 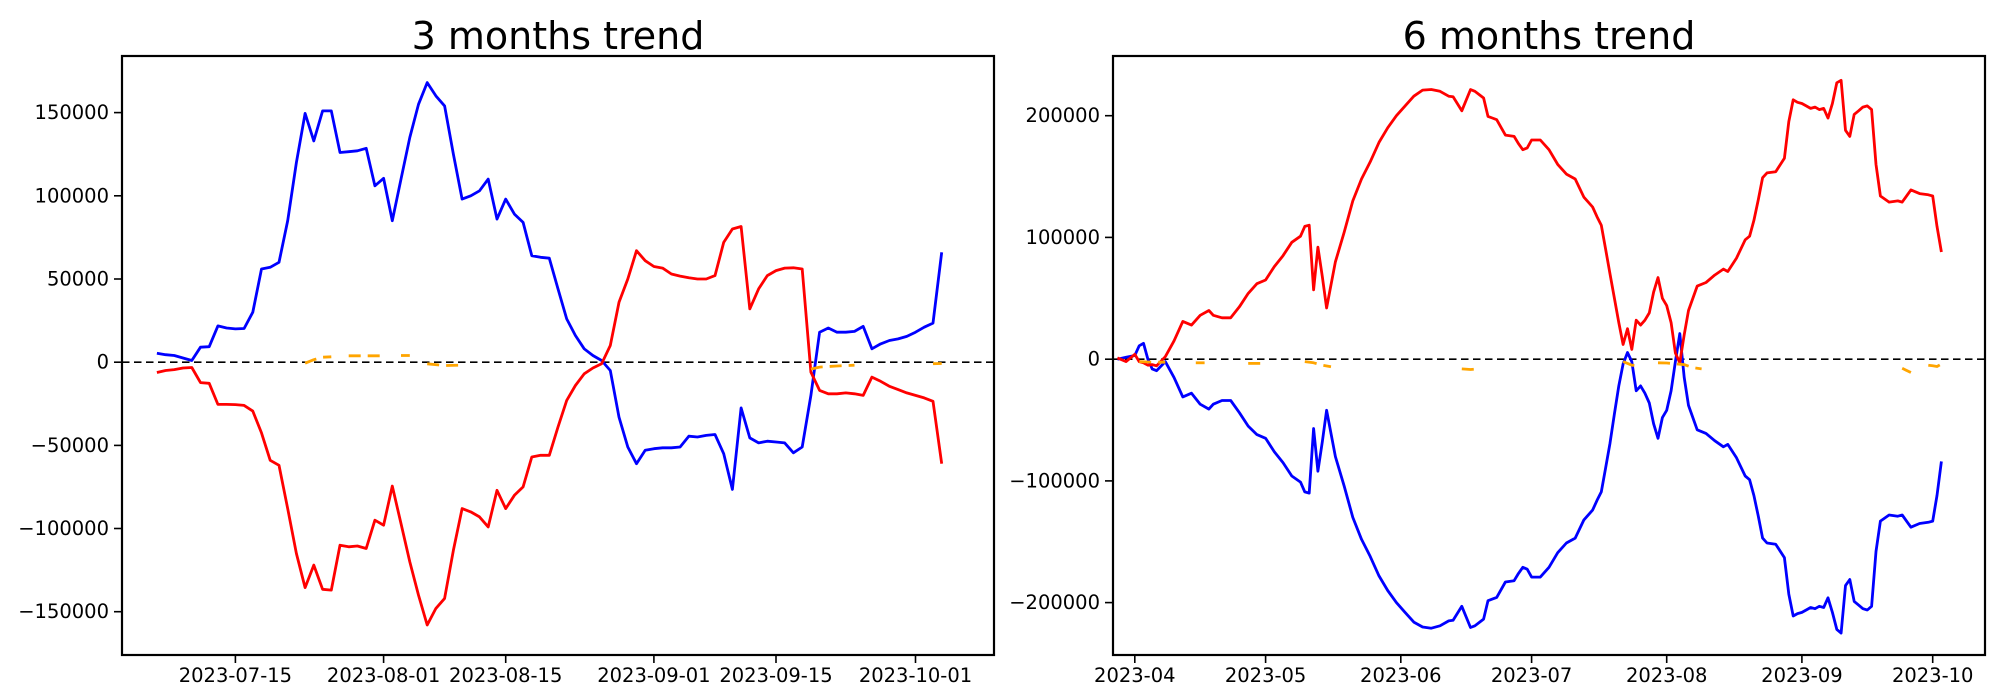 I want to click on x-tick-label: 2023-05, so click(x=1265, y=675).